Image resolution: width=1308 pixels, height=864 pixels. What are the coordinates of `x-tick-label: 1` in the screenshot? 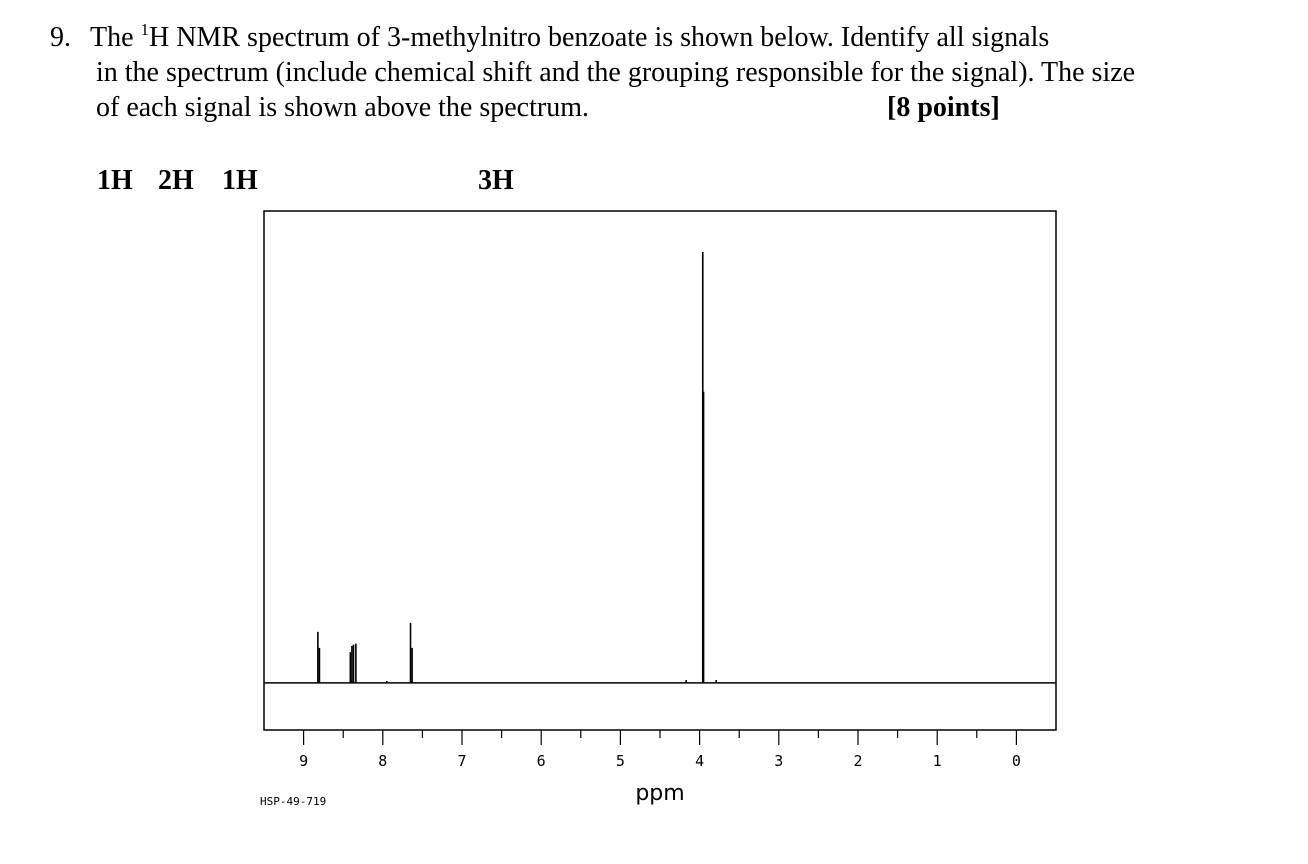 It's located at (937, 761).